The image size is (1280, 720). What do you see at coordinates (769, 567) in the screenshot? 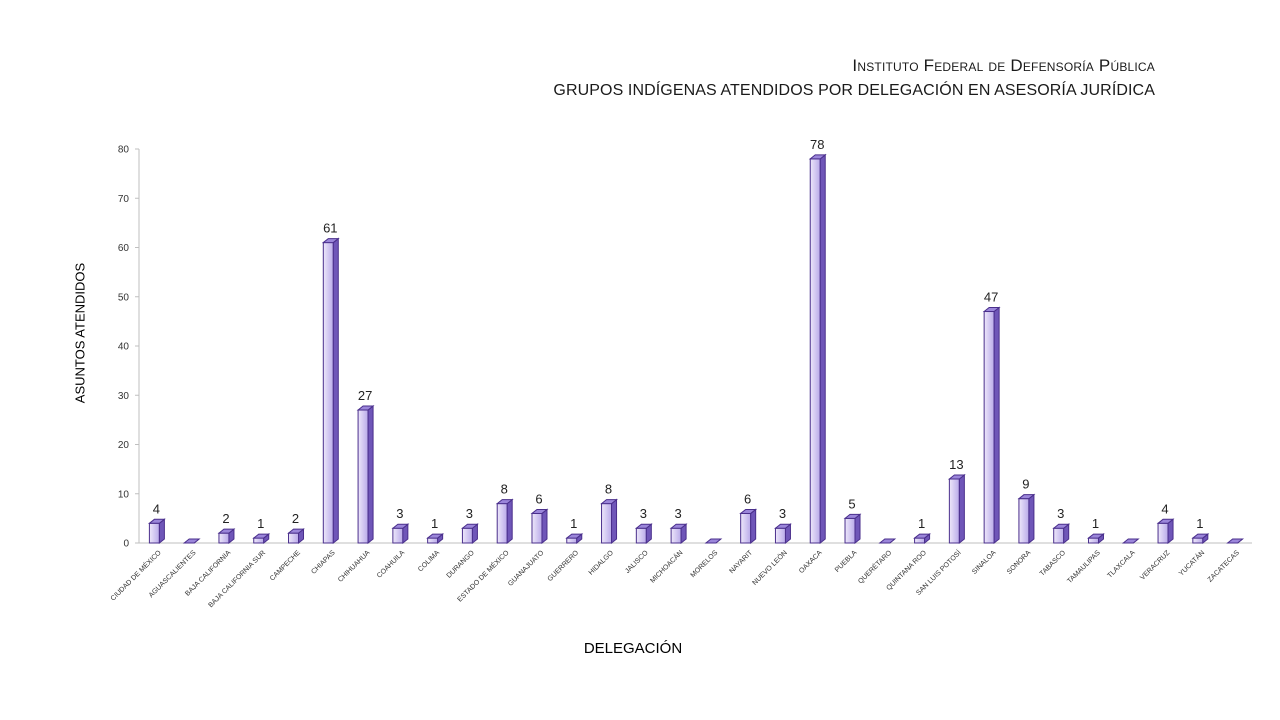
I see `x-tick-label: NUEVO LEÓN` at bounding box center [769, 567].